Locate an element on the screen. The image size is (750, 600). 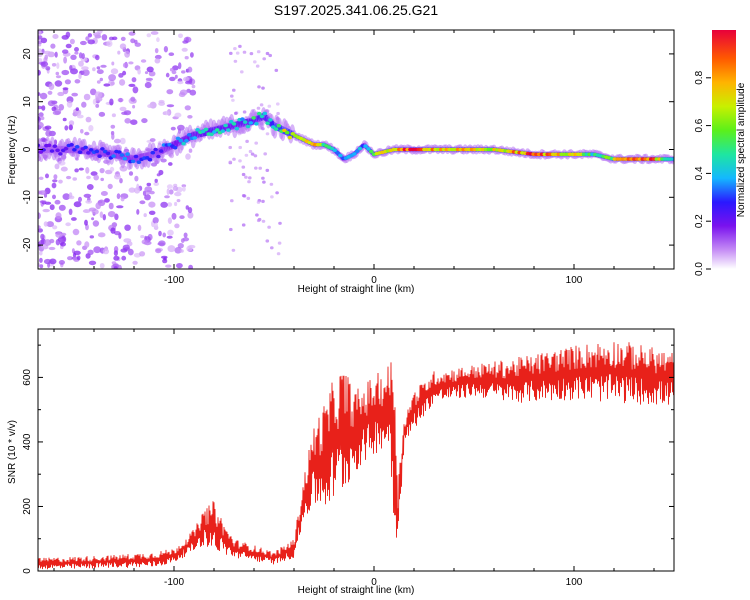
x-tick-label: -100 is located at coordinates (174, 582).